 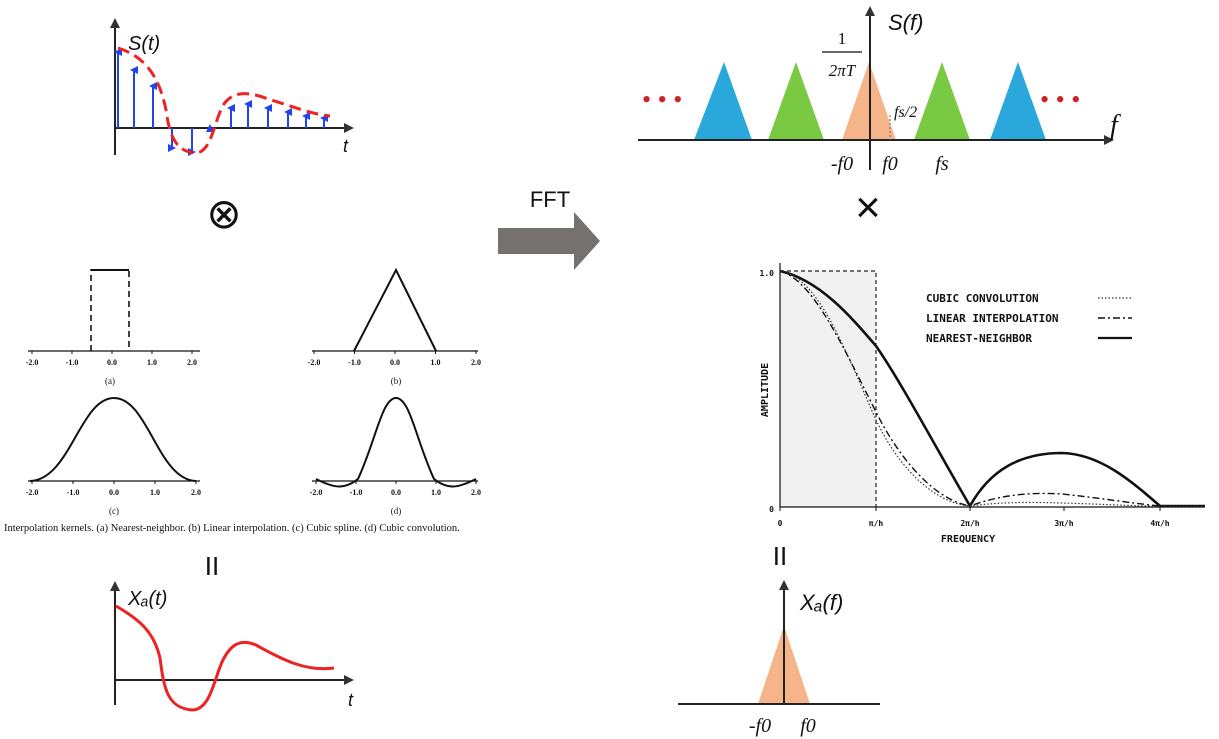 I want to click on panel-a-label: (a), so click(x=110, y=381).